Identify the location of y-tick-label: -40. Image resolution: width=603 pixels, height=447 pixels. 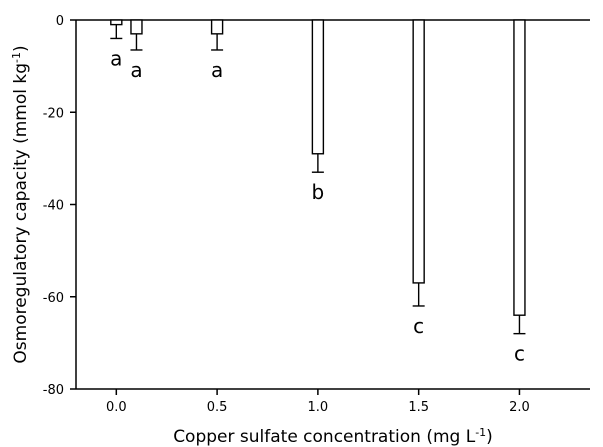
(53, 206).